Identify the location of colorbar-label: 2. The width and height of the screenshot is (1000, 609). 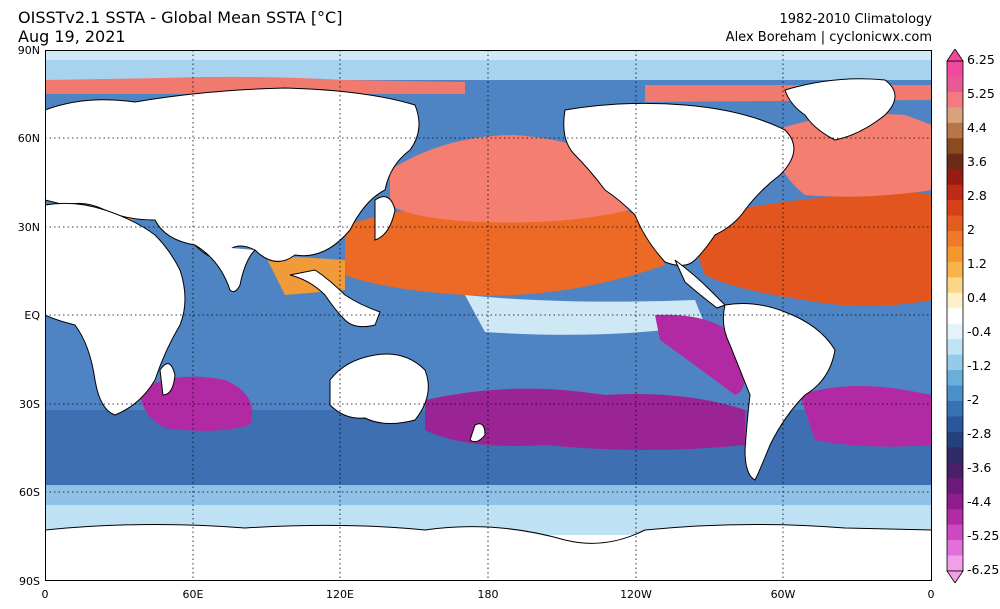
(971, 229).